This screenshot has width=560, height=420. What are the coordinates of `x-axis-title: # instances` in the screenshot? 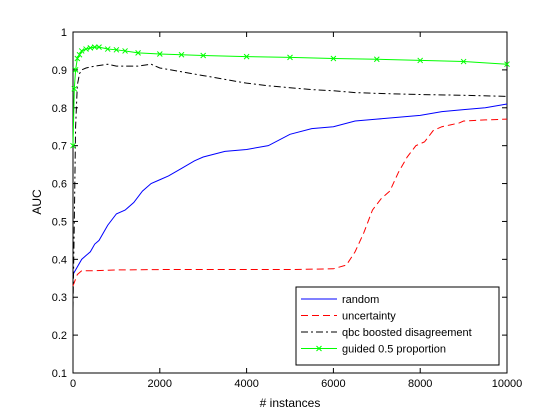 It's located at (290, 403).